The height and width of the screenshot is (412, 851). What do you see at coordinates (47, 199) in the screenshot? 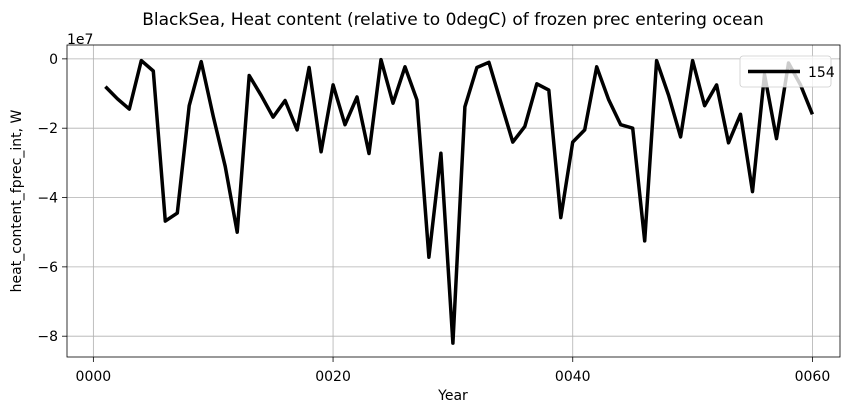
I see `y-tick-label: −4` at bounding box center [47, 199].